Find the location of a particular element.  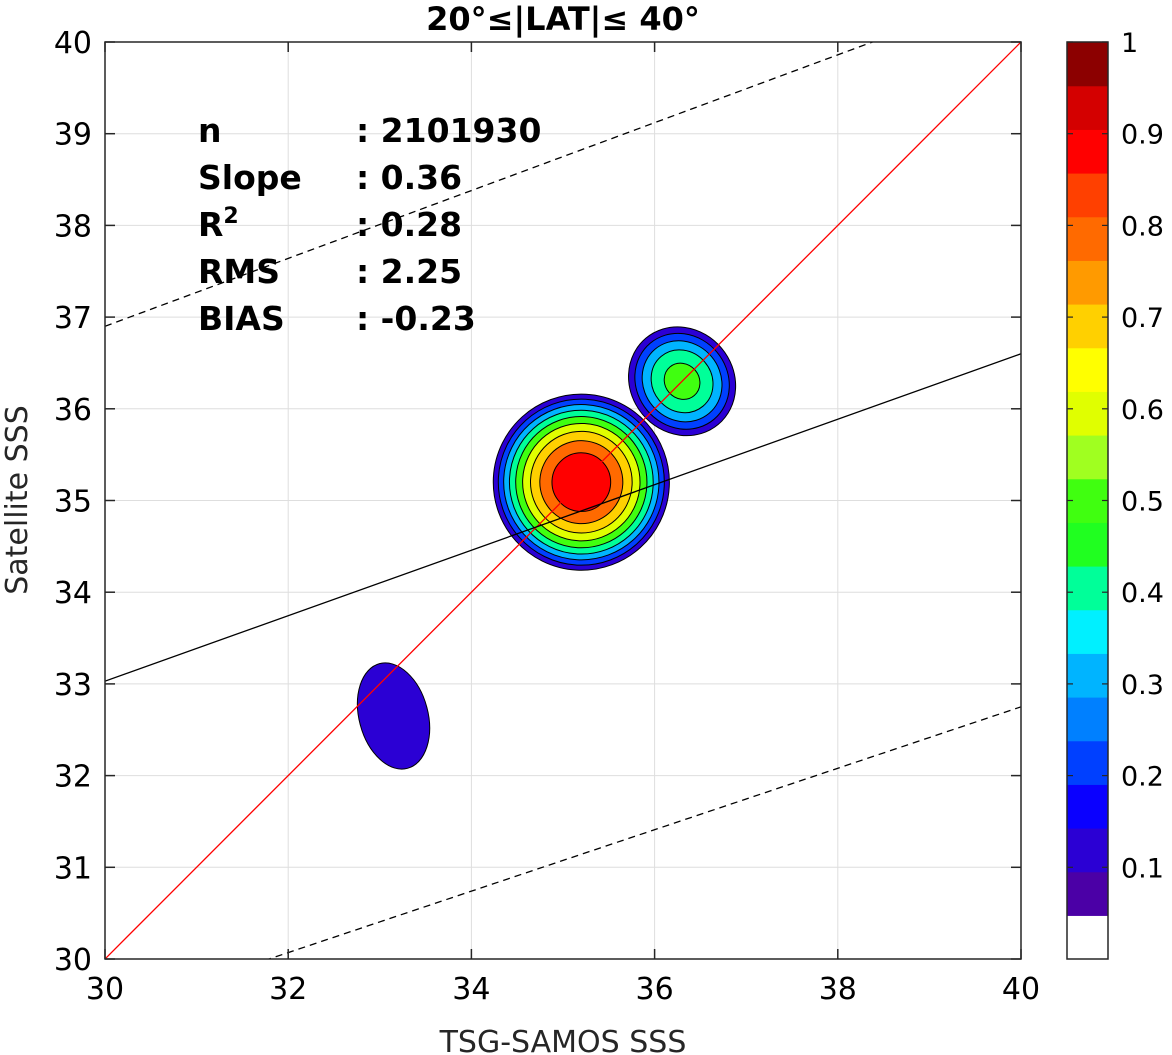

stat-label: n is located at coordinates (210, 130).